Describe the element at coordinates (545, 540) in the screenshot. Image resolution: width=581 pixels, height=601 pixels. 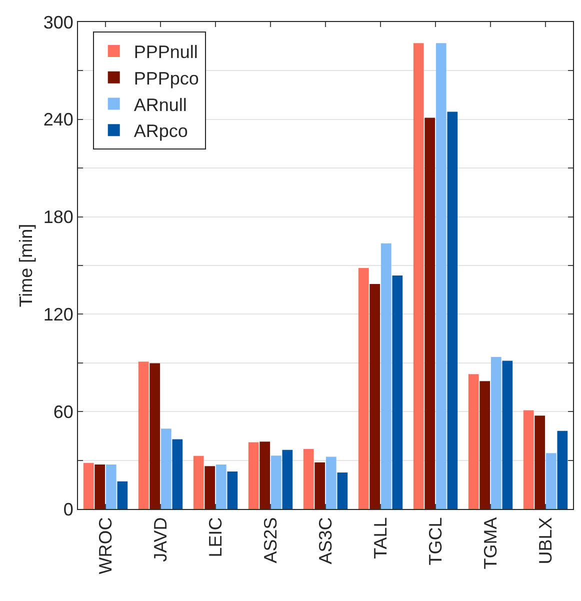
I see `x-tick-label: UBLX` at that location.